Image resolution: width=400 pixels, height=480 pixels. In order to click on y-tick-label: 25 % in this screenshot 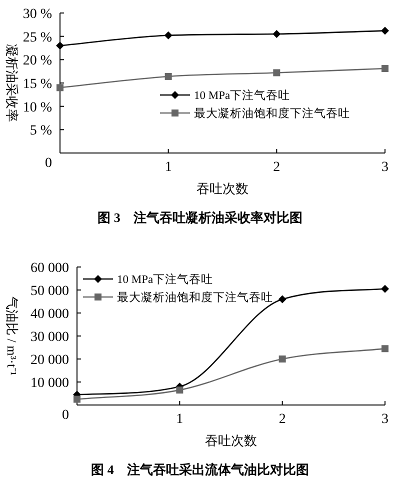, I will do `click(37, 38)`.